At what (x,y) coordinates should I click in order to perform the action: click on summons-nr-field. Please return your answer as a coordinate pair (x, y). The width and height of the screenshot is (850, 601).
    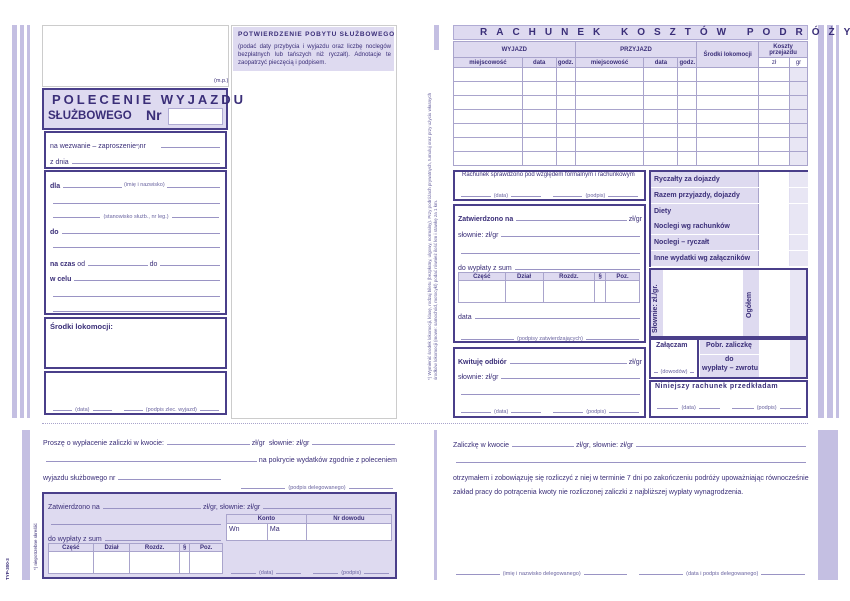
    Looking at the image, I should click on (190, 147).